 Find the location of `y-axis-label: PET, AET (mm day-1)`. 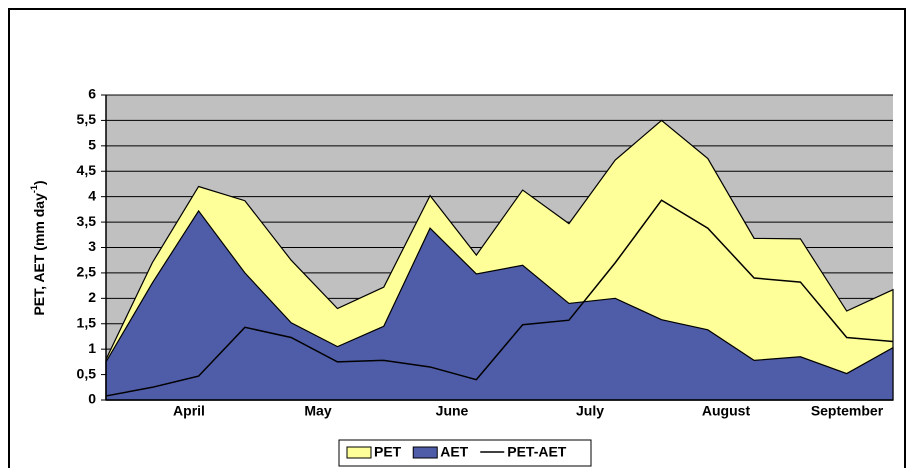

y-axis-label: PET, AET (mm day-1) is located at coordinates (37, 247).